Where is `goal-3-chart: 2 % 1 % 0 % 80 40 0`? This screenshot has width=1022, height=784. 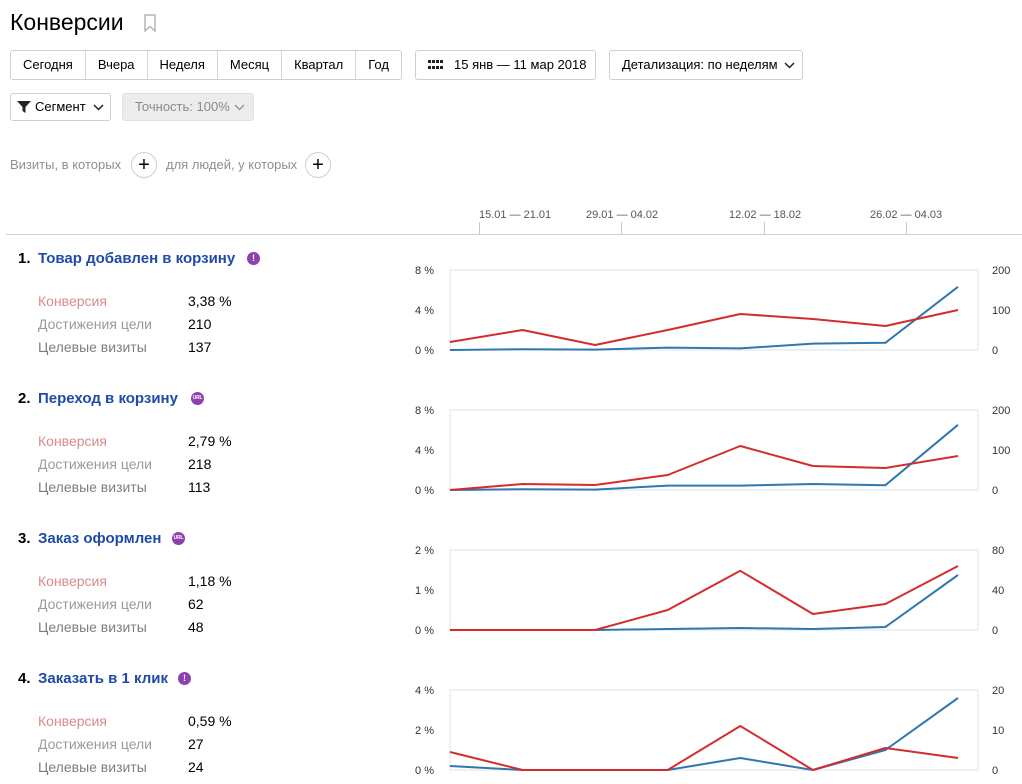 goal-3-chart: 2 % 1 % 0 % 80 40 0 is located at coordinates (709, 591).